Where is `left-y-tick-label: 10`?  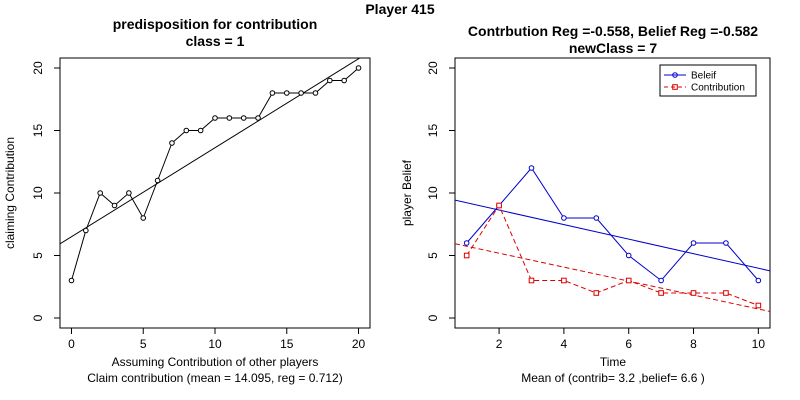
left-y-tick-label: 10 is located at coordinates (38, 193).